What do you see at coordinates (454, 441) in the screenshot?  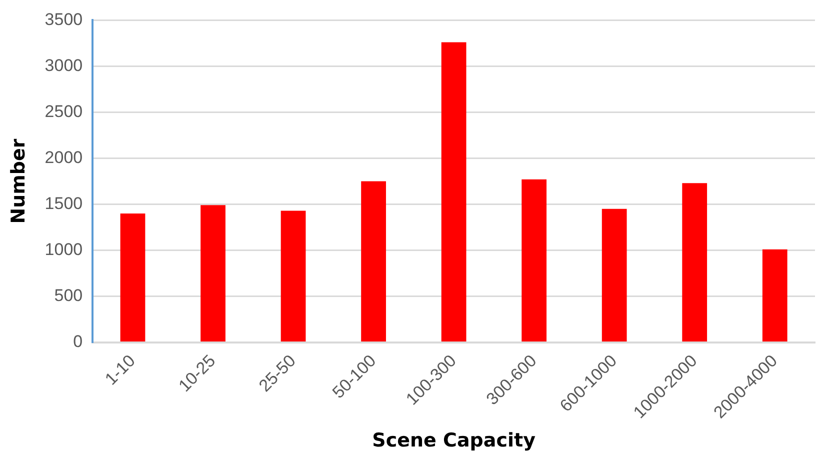 I see `x-axis-title: Scene Capacity` at bounding box center [454, 441].